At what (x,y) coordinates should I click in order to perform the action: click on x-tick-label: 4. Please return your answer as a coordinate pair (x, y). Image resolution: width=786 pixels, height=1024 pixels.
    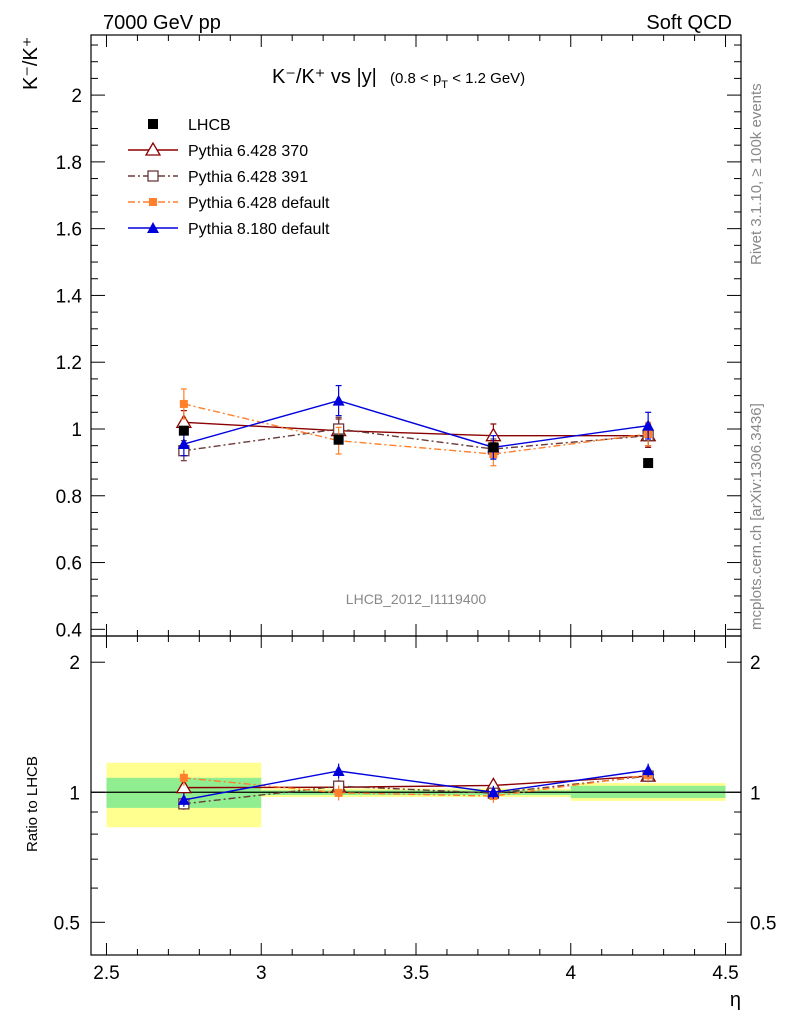
    Looking at the image, I should click on (570, 973).